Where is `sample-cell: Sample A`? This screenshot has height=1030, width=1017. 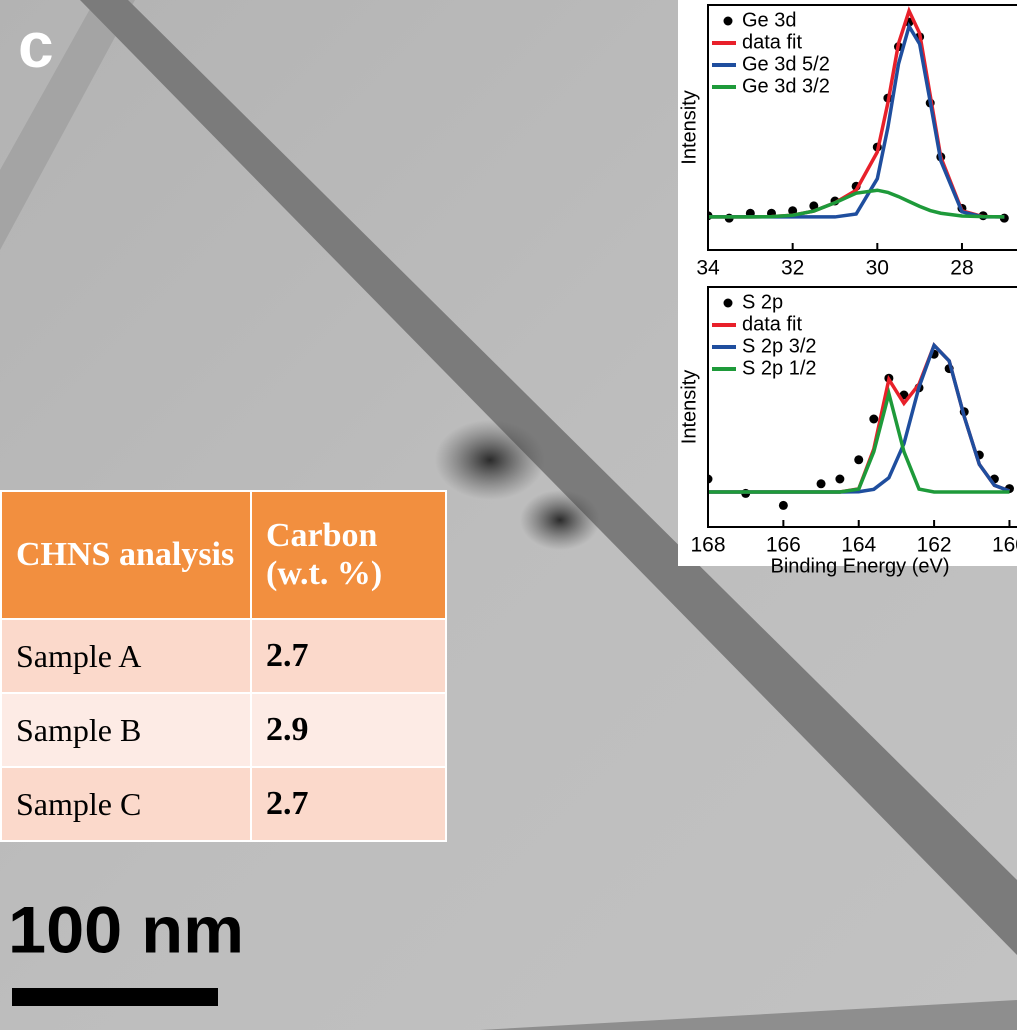
sample-cell: Sample A is located at coordinates (126, 656).